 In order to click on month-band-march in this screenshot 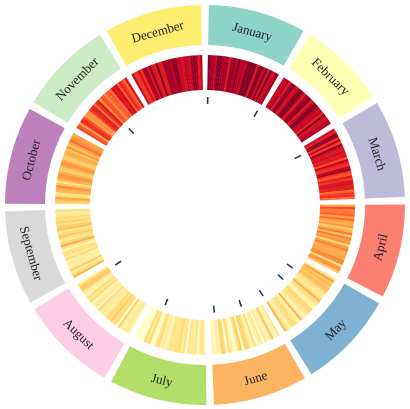, I will do `click(373, 150)`.